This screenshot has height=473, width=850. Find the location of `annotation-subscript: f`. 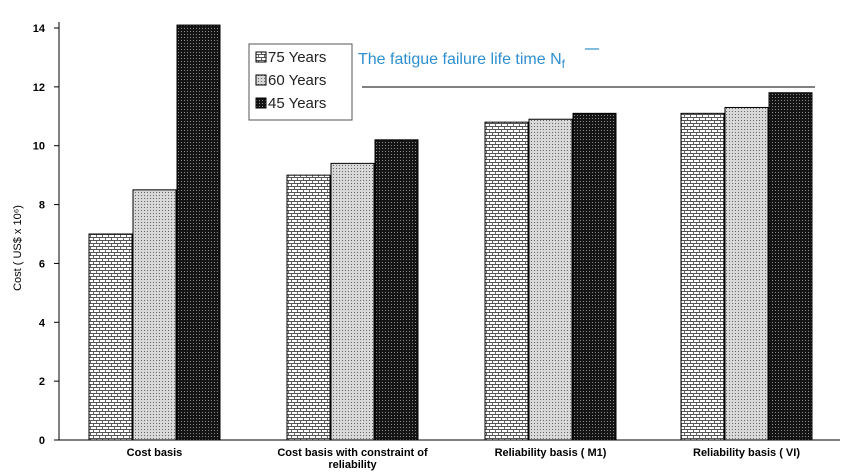

annotation-subscript: f is located at coordinates (564, 64).